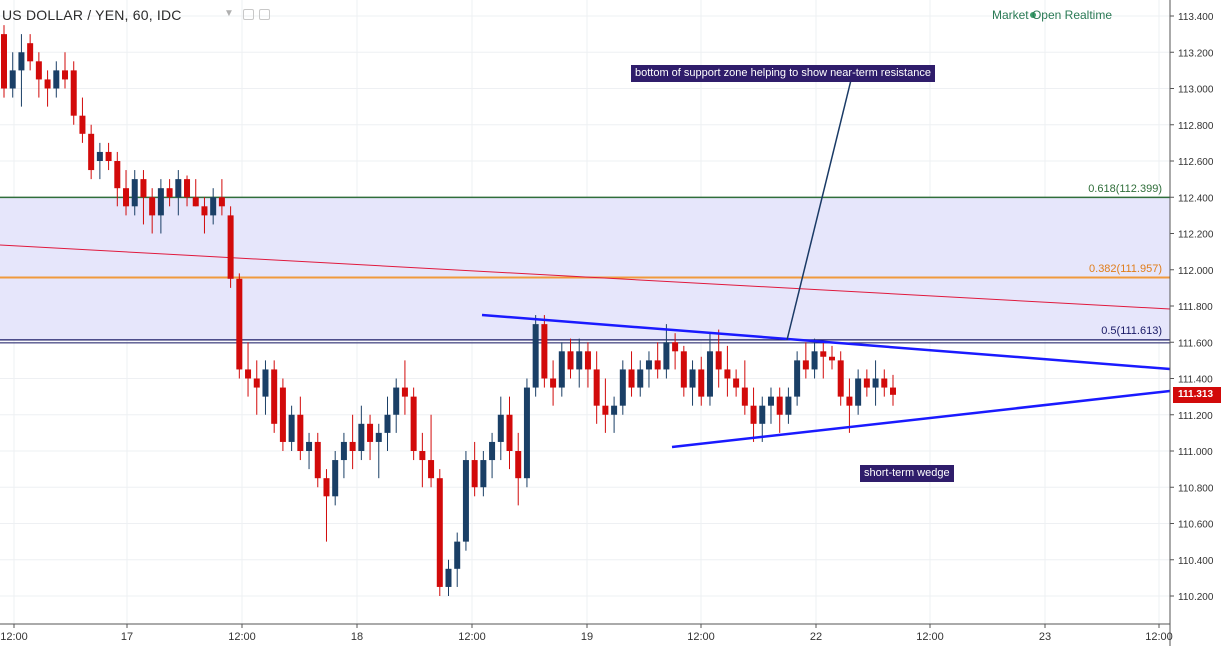  I want to click on market-status: Market Open Realtime, so click(1051, 15).